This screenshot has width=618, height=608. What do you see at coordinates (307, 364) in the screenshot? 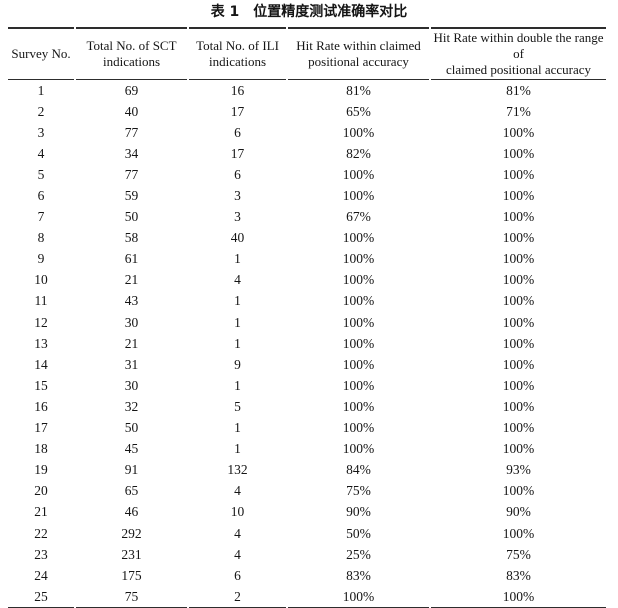
I see `table-row: 14 31 9 100% 100%` at bounding box center [307, 364].